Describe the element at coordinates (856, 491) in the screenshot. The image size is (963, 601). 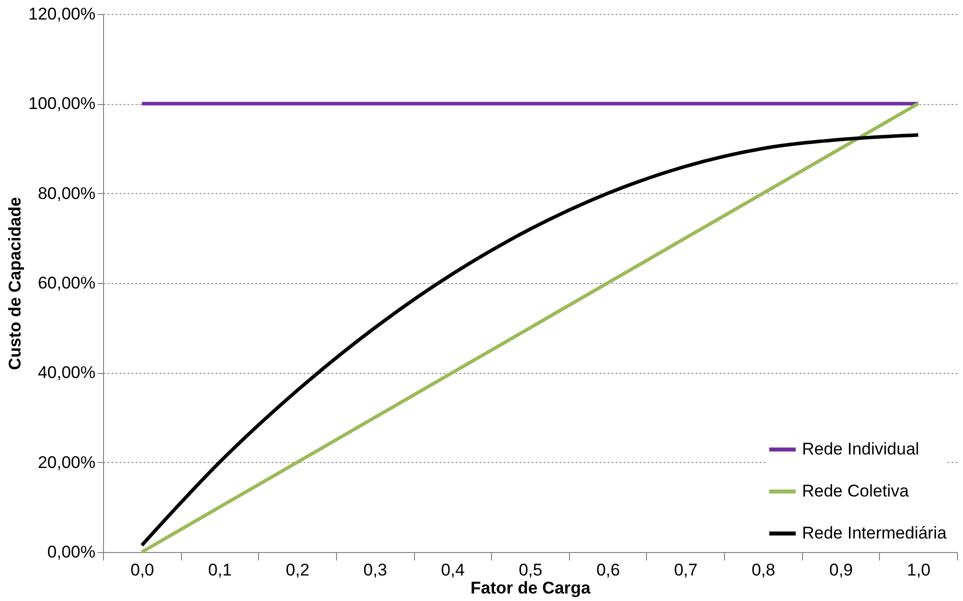
I see `legend-label: Rede Coletiva` at that location.